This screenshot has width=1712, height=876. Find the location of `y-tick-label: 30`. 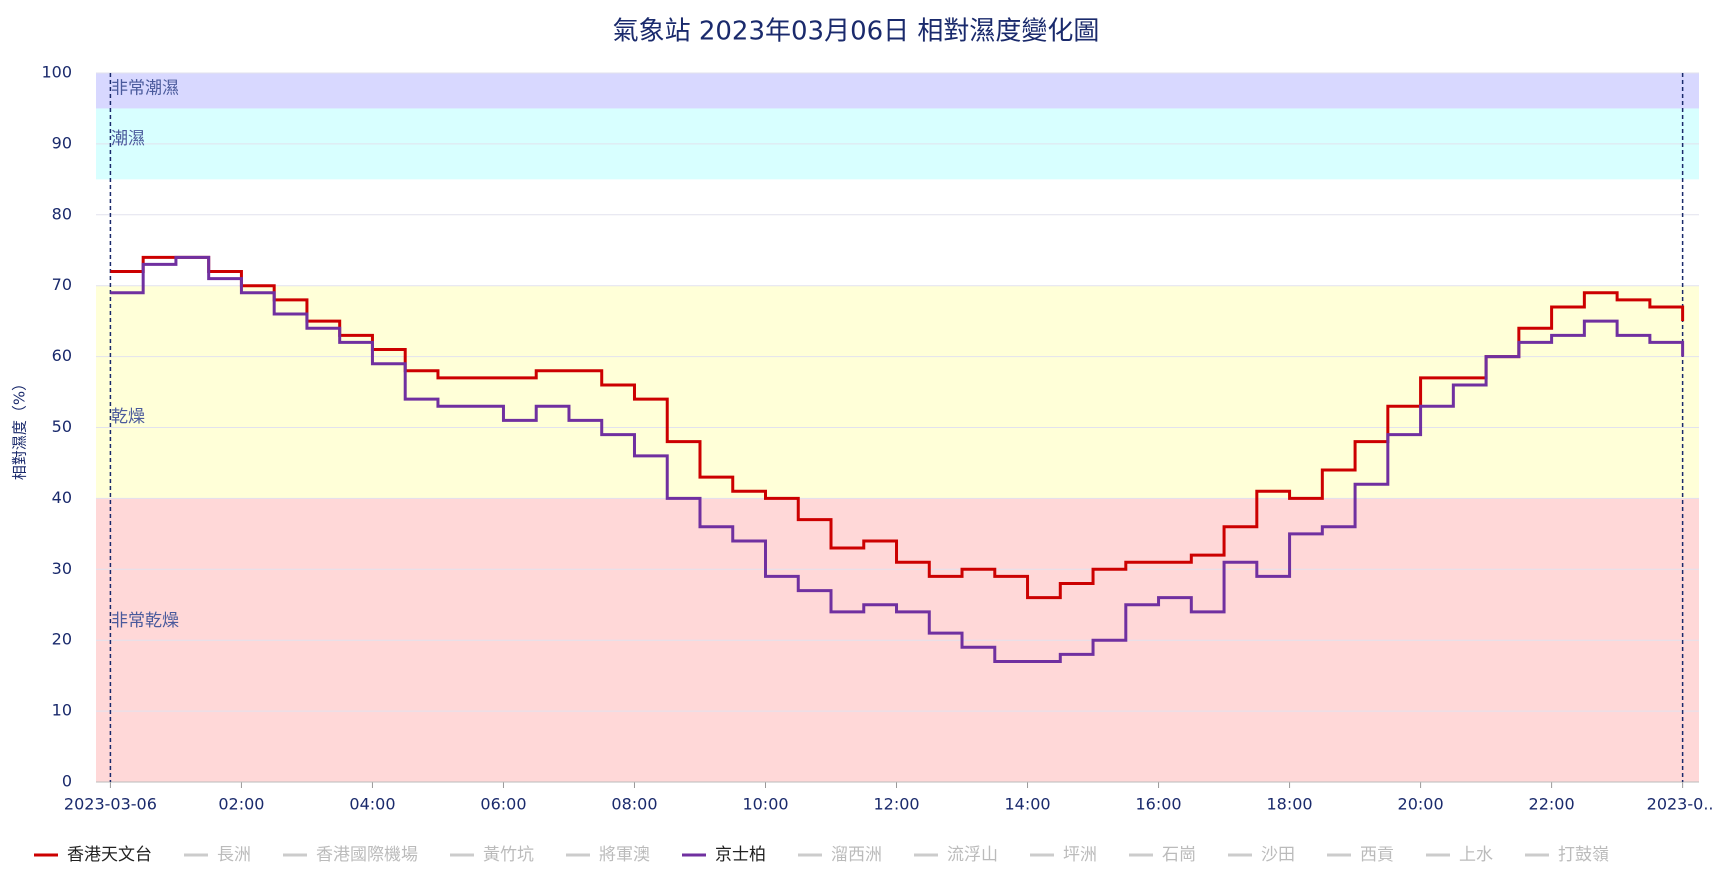

y-tick-label: 30 is located at coordinates (62, 568).